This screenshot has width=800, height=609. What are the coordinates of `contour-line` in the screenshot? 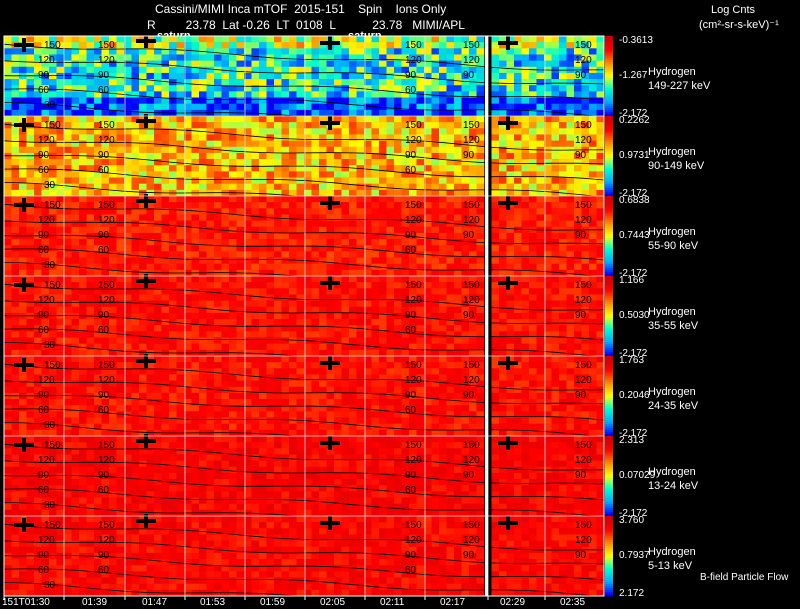 It's located at (304, 137).